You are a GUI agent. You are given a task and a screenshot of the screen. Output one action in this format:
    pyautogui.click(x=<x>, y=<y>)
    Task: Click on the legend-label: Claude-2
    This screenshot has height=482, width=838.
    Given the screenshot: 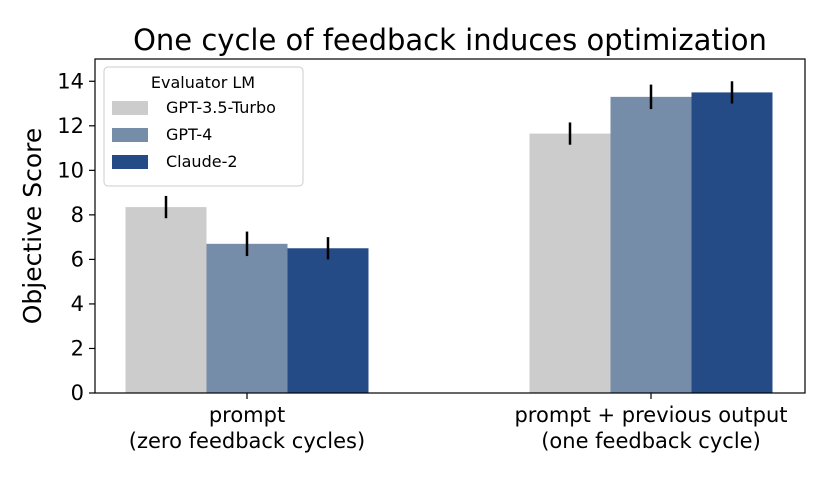 What is the action you would take?
    pyautogui.click(x=202, y=161)
    